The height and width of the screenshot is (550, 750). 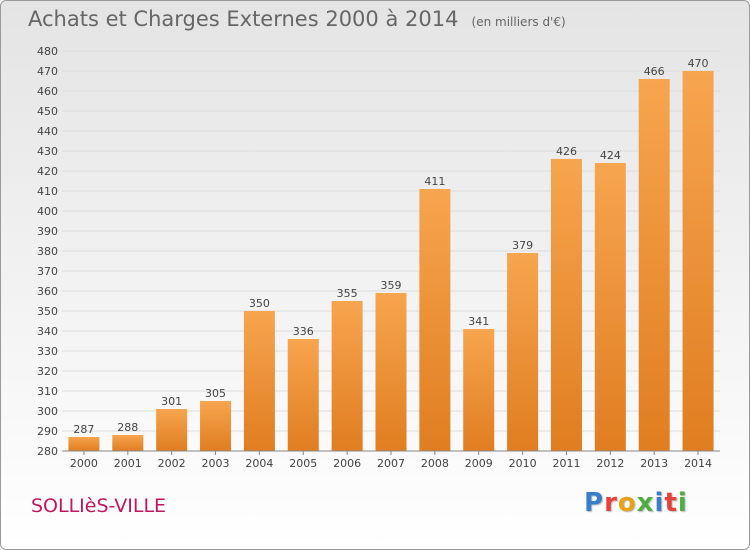 What do you see at coordinates (216, 426) in the screenshot?
I see `bar-2003` at bounding box center [216, 426].